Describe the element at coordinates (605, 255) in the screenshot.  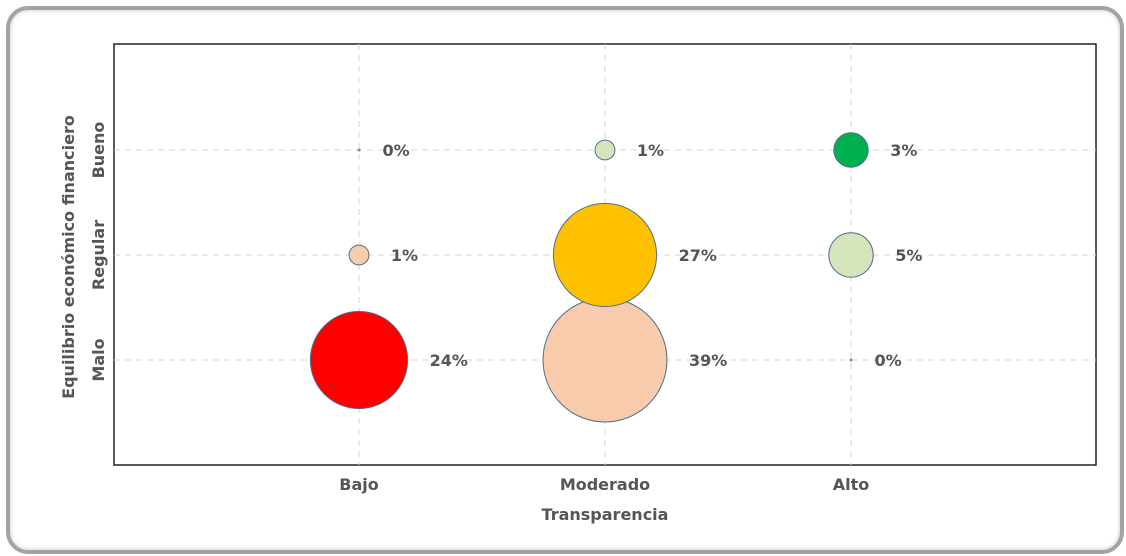
I see `bubble-moderado-regular` at that location.